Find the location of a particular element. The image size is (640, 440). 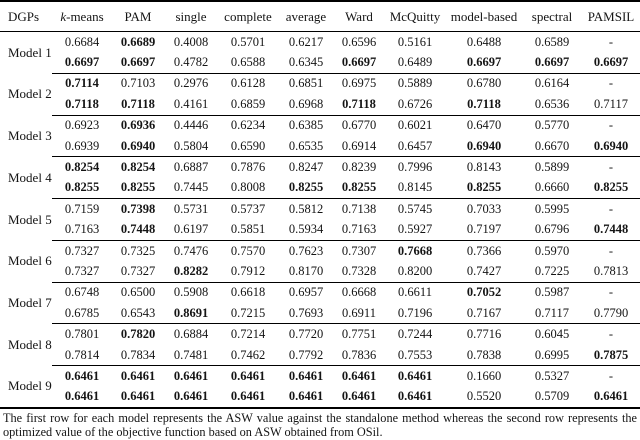

table-cell: 0.5709 is located at coordinates (552, 396).